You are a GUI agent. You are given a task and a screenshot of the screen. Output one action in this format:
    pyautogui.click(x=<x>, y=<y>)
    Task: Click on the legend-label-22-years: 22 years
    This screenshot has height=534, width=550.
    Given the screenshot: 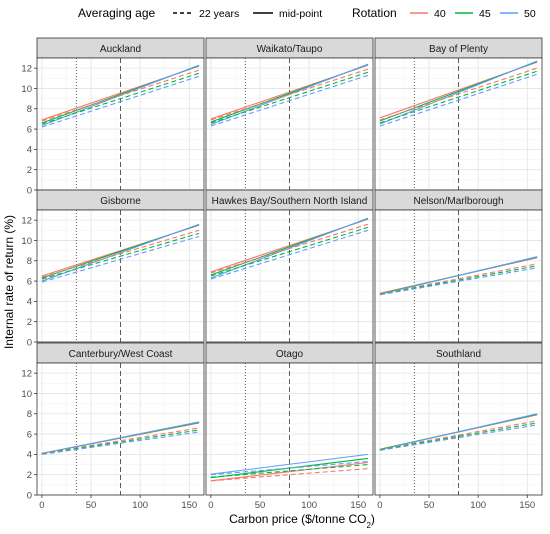 What is the action you would take?
    pyautogui.click(x=219, y=14)
    